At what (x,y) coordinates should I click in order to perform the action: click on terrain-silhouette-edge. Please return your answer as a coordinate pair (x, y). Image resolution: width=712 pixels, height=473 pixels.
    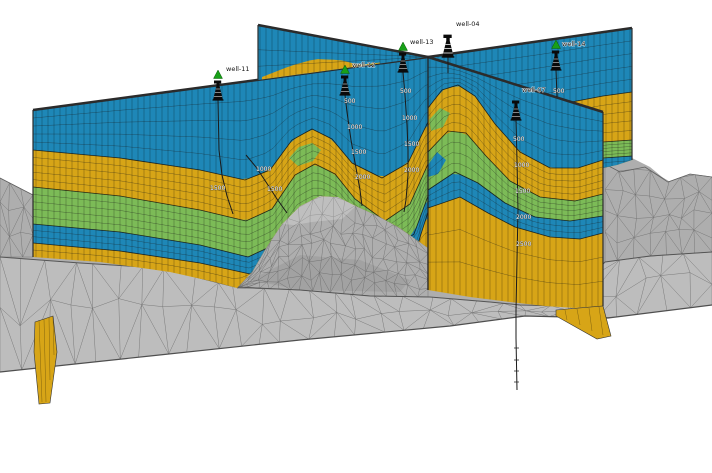
    Looking at the image, I should click on (356, 179).